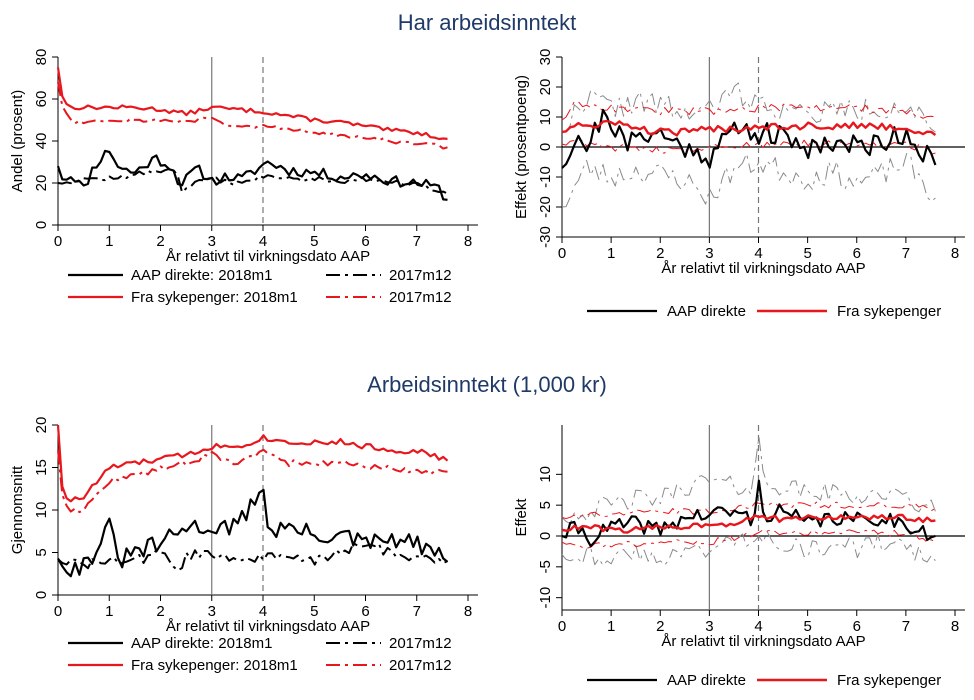 The width and height of the screenshot is (974, 700). What do you see at coordinates (545, 237) in the screenshot?
I see `y-tick-label: -30` at bounding box center [545, 237].